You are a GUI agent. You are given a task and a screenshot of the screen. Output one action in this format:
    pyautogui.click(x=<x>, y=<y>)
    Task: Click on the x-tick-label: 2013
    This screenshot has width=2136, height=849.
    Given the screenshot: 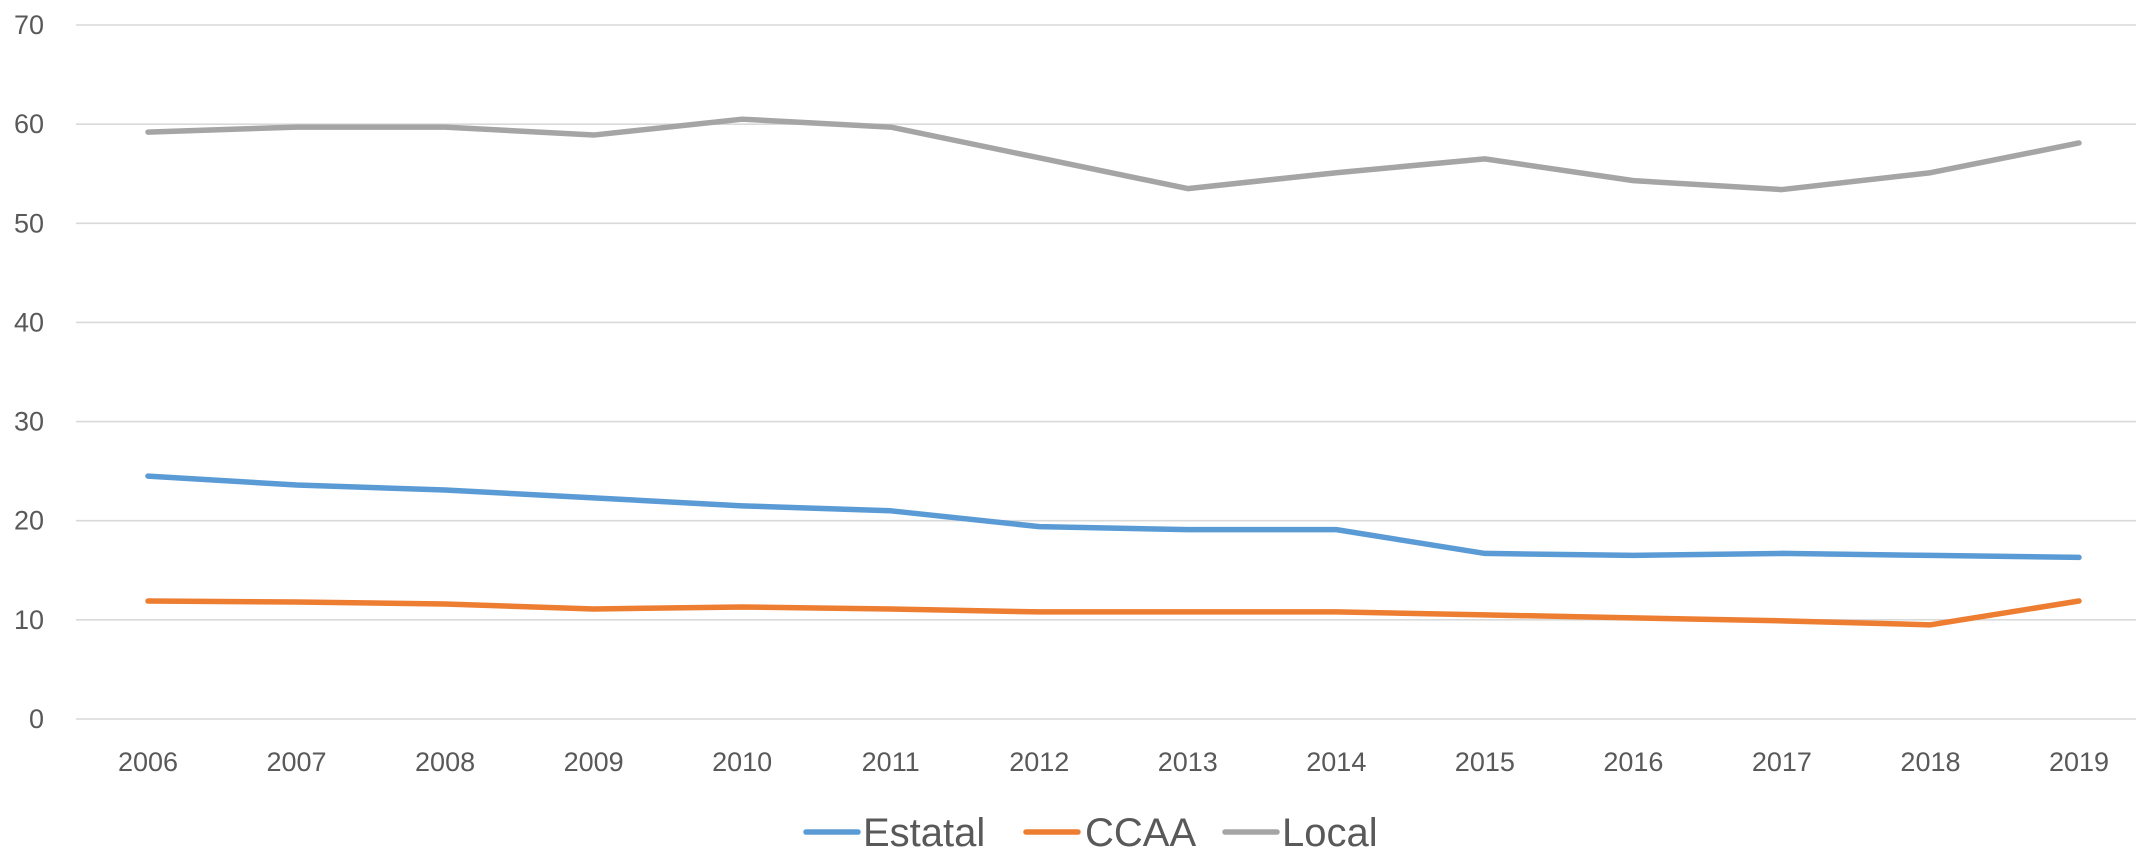 What is the action you would take?
    pyautogui.click(x=1188, y=762)
    